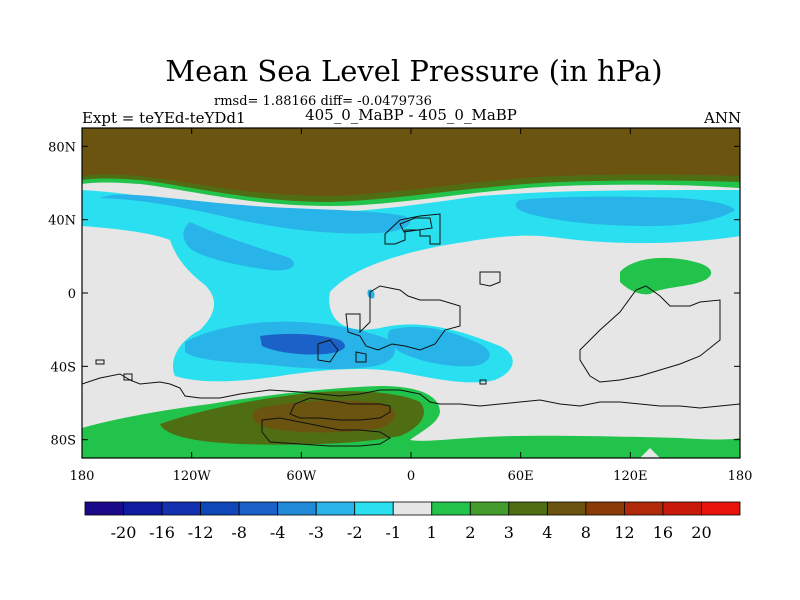 This screenshot has height=600, width=800. I want to click on x-tick-label: 60E, so click(521, 476).